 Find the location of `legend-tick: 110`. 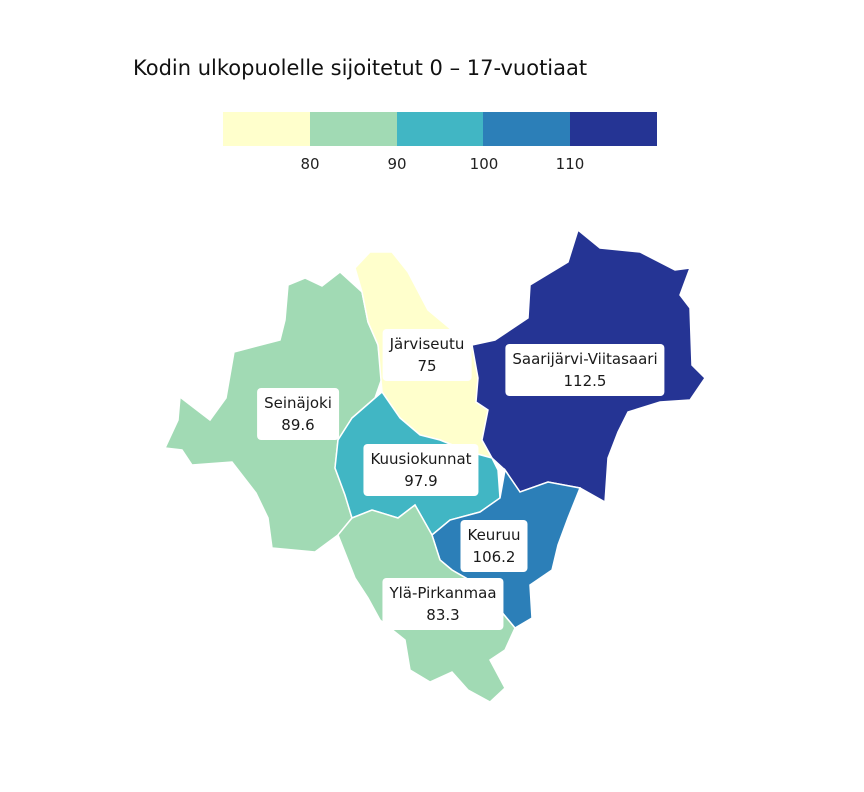

legend-tick: 110 is located at coordinates (570, 164).